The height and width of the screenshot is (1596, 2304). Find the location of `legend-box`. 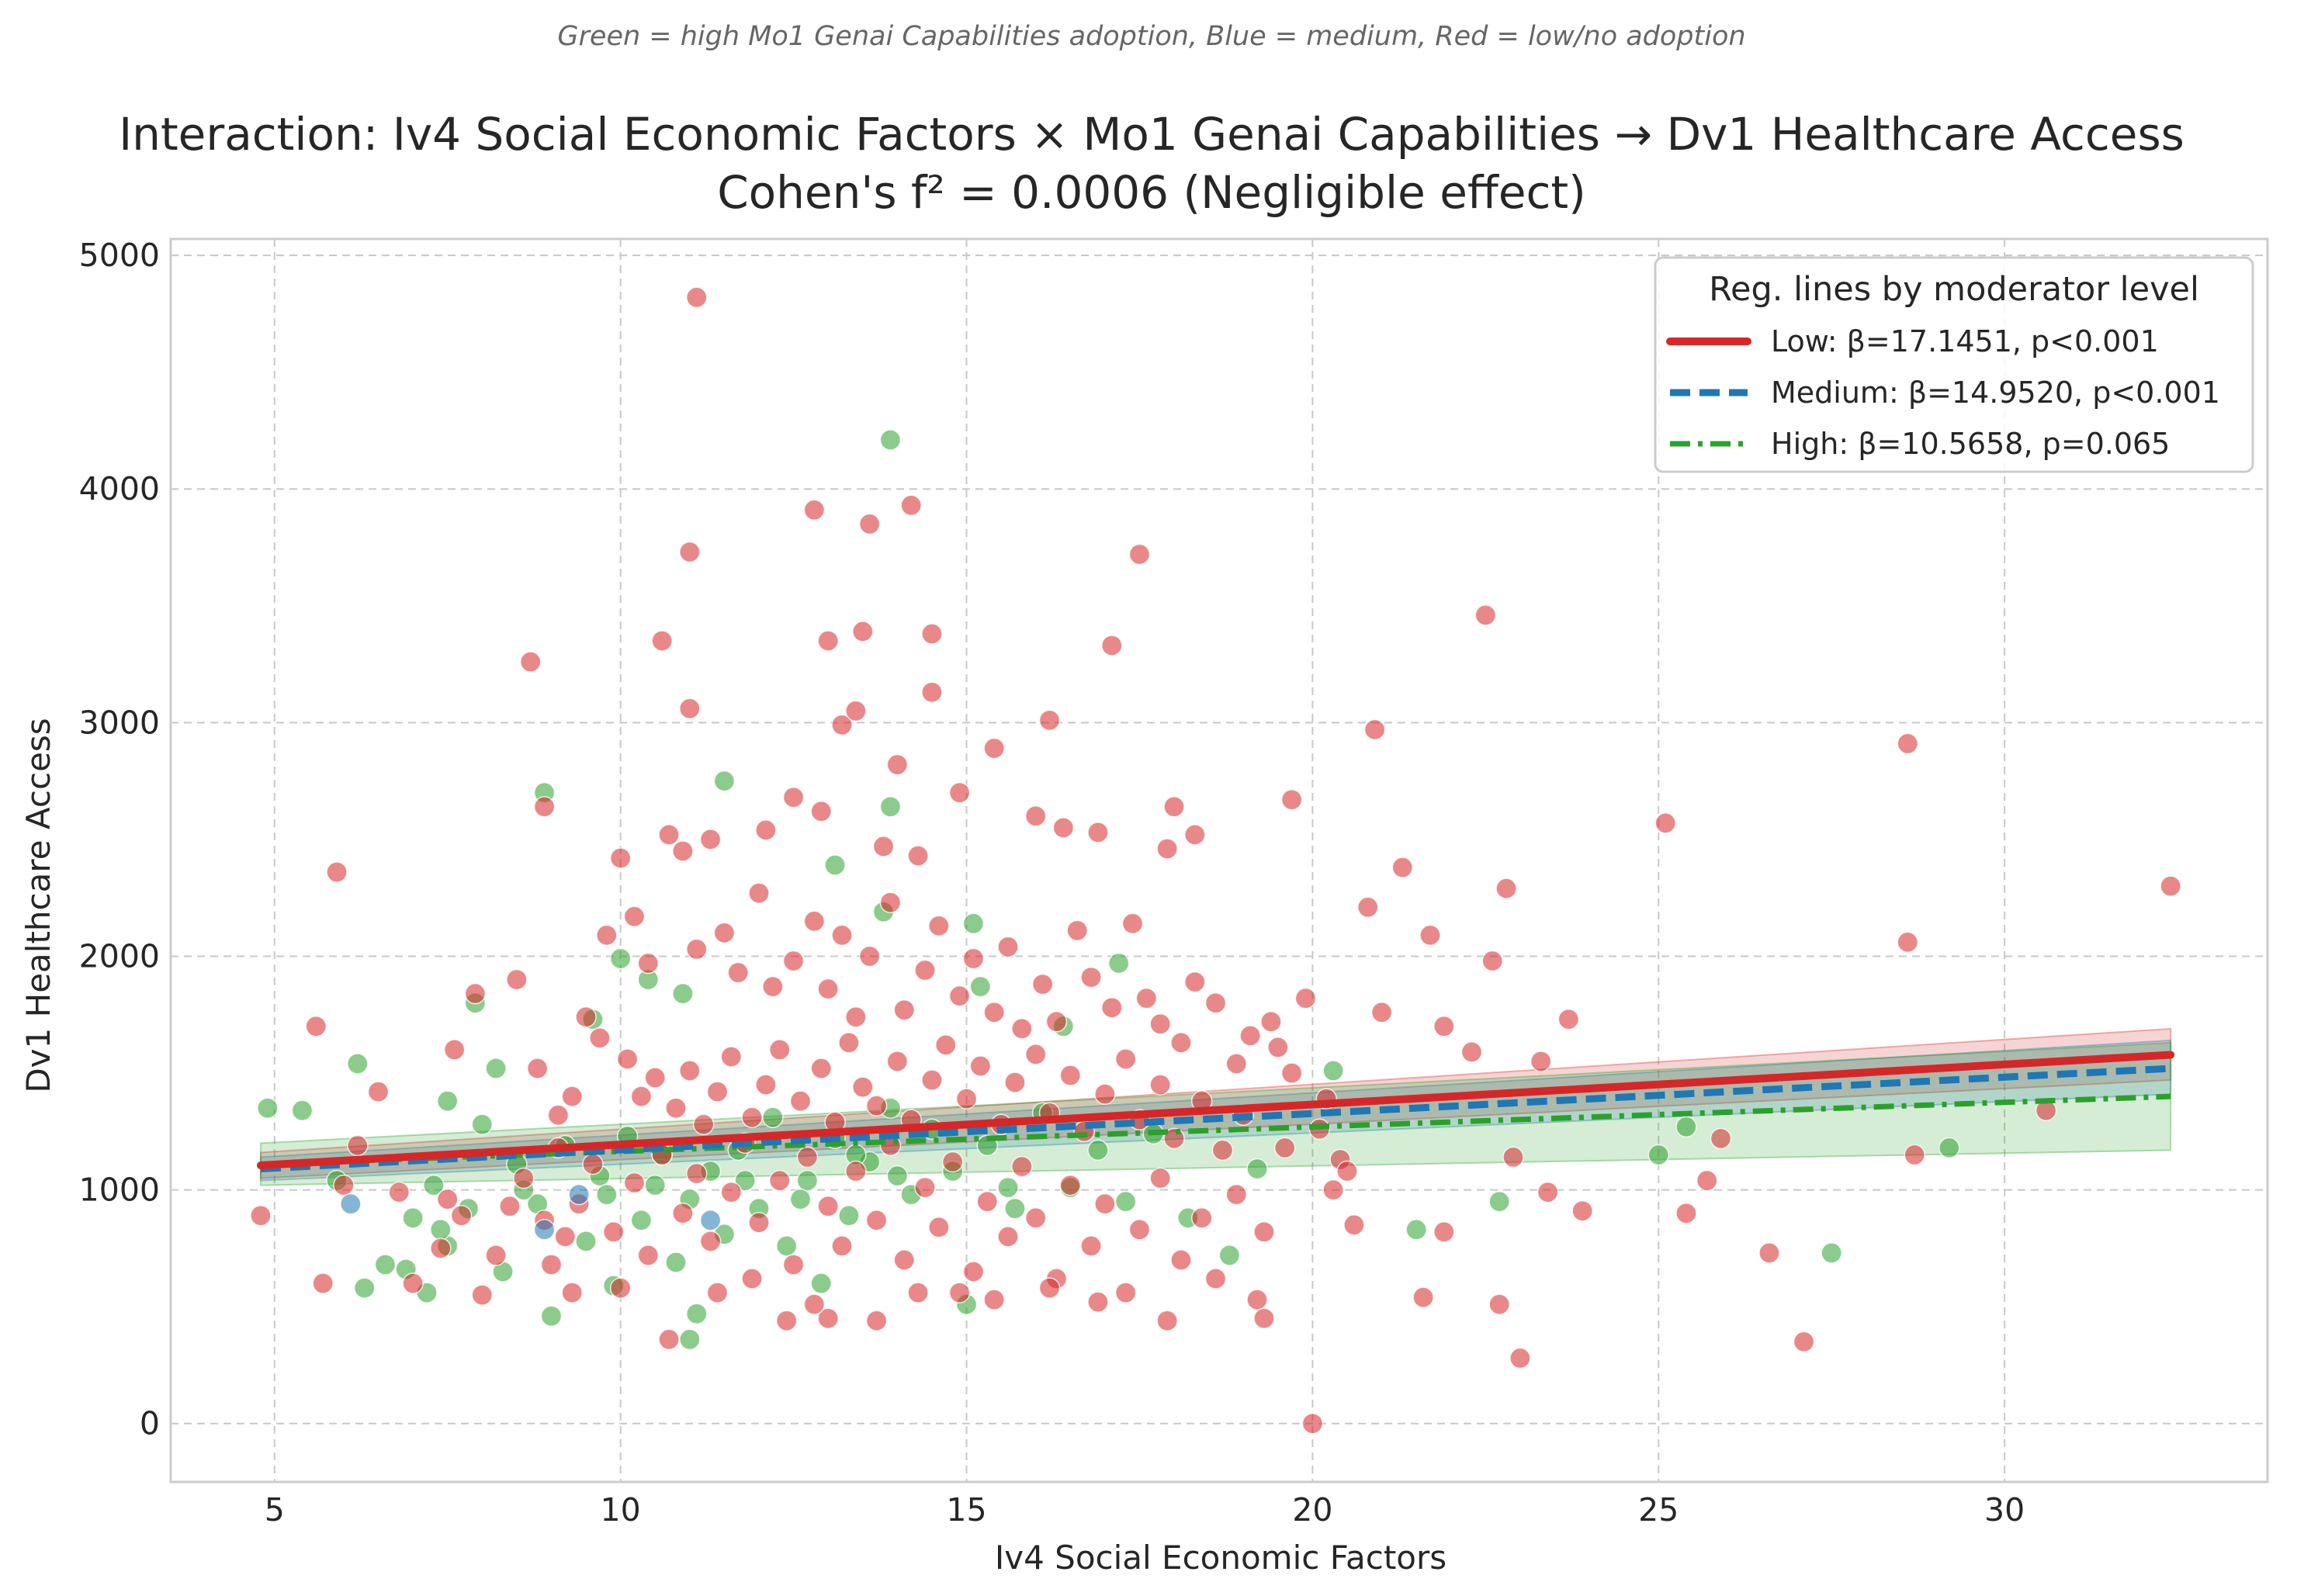

legend-box is located at coordinates (1954, 364).